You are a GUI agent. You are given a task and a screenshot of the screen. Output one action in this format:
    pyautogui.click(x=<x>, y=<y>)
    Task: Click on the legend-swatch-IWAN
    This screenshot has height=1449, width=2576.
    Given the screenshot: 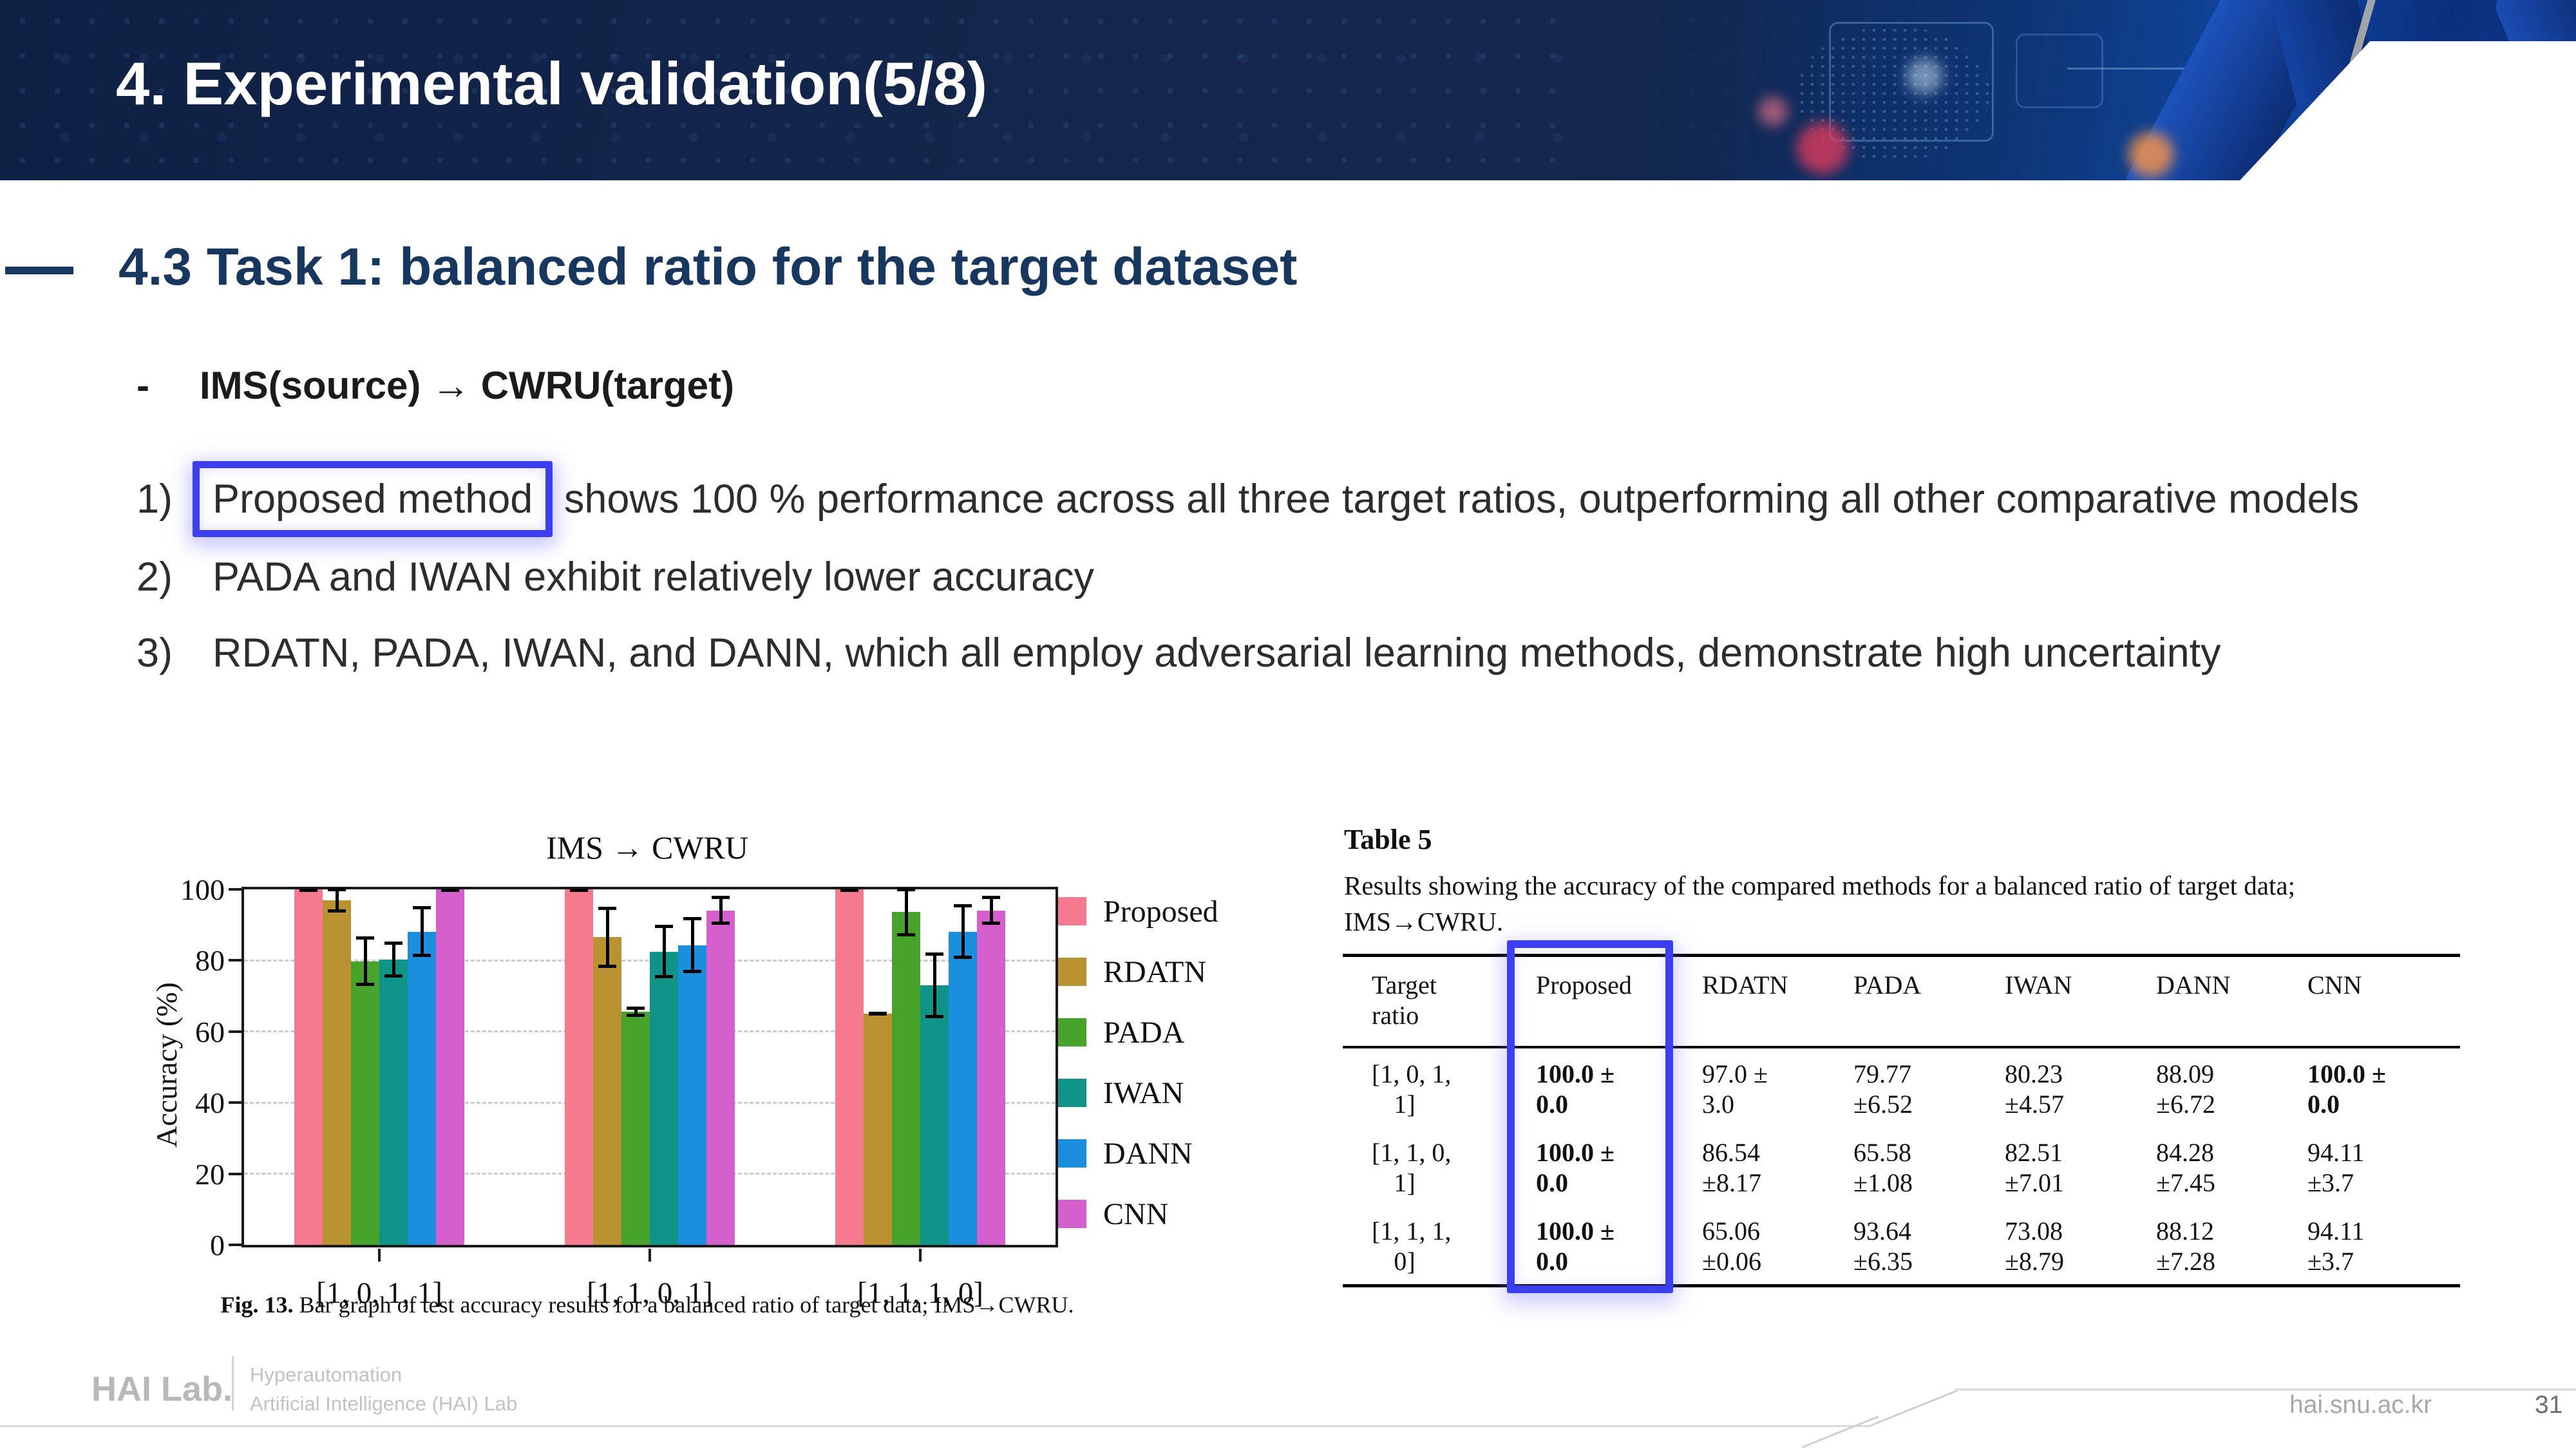 What is the action you would take?
    pyautogui.click(x=1072, y=1093)
    